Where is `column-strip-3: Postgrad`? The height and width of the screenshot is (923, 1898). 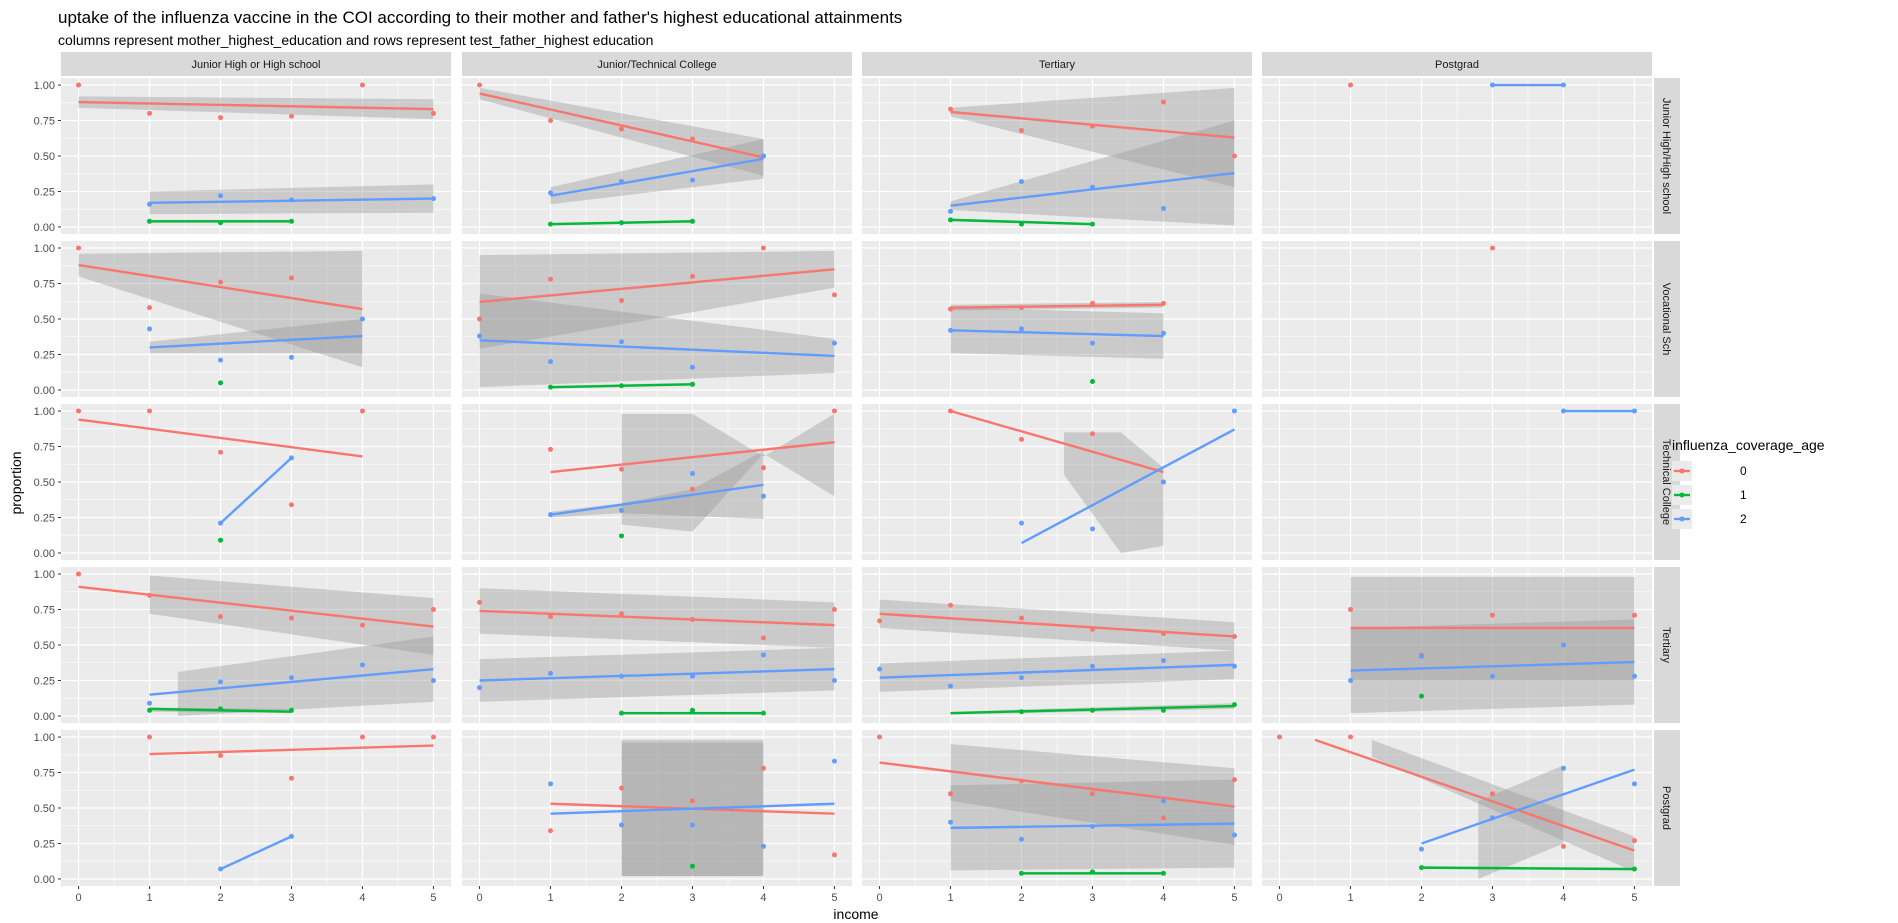
column-strip-3: Postgrad is located at coordinates (1457, 64).